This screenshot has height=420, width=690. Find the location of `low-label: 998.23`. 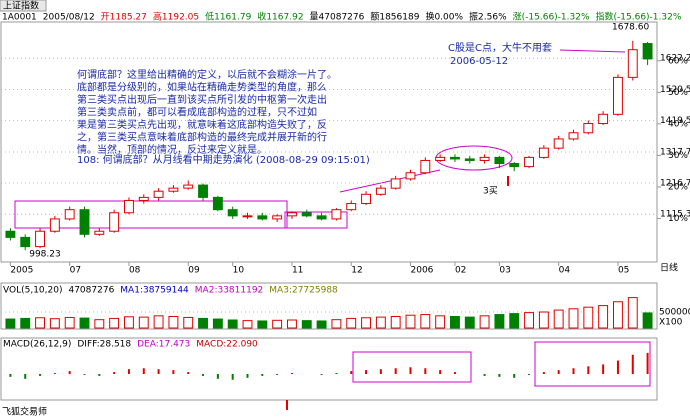

low-label: 998.23 is located at coordinates (45, 255).